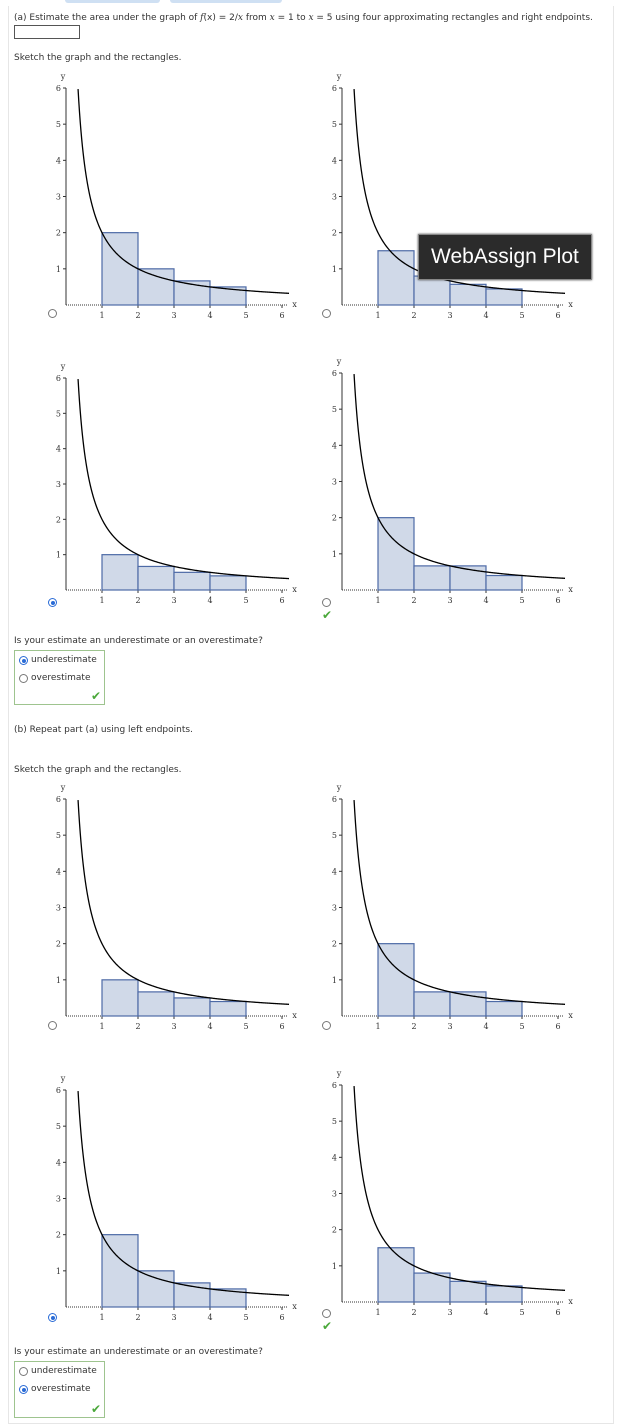 The height and width of the screenshot is (1425, 618). I want to click on area-plot-a4: y x 1 2 3 4 5 6 1 2 3 4 5 6, so click(452, 483).